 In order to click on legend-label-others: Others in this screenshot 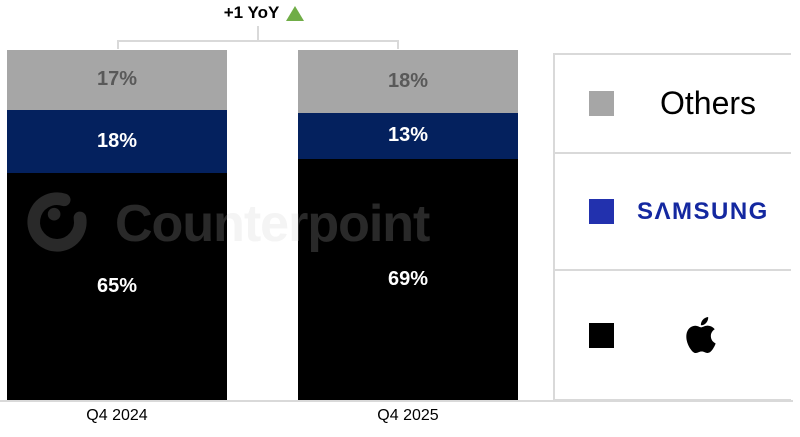, I will do `click(708, 103)`.